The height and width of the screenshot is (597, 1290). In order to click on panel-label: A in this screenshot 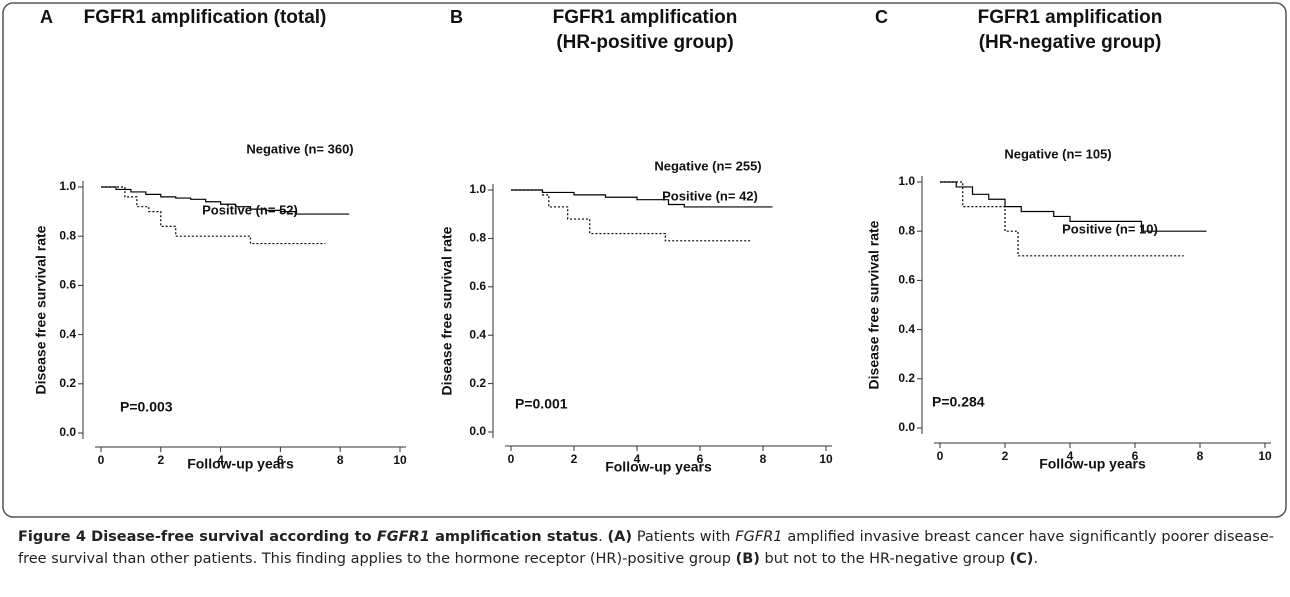, I will do `click(46, 17)`.